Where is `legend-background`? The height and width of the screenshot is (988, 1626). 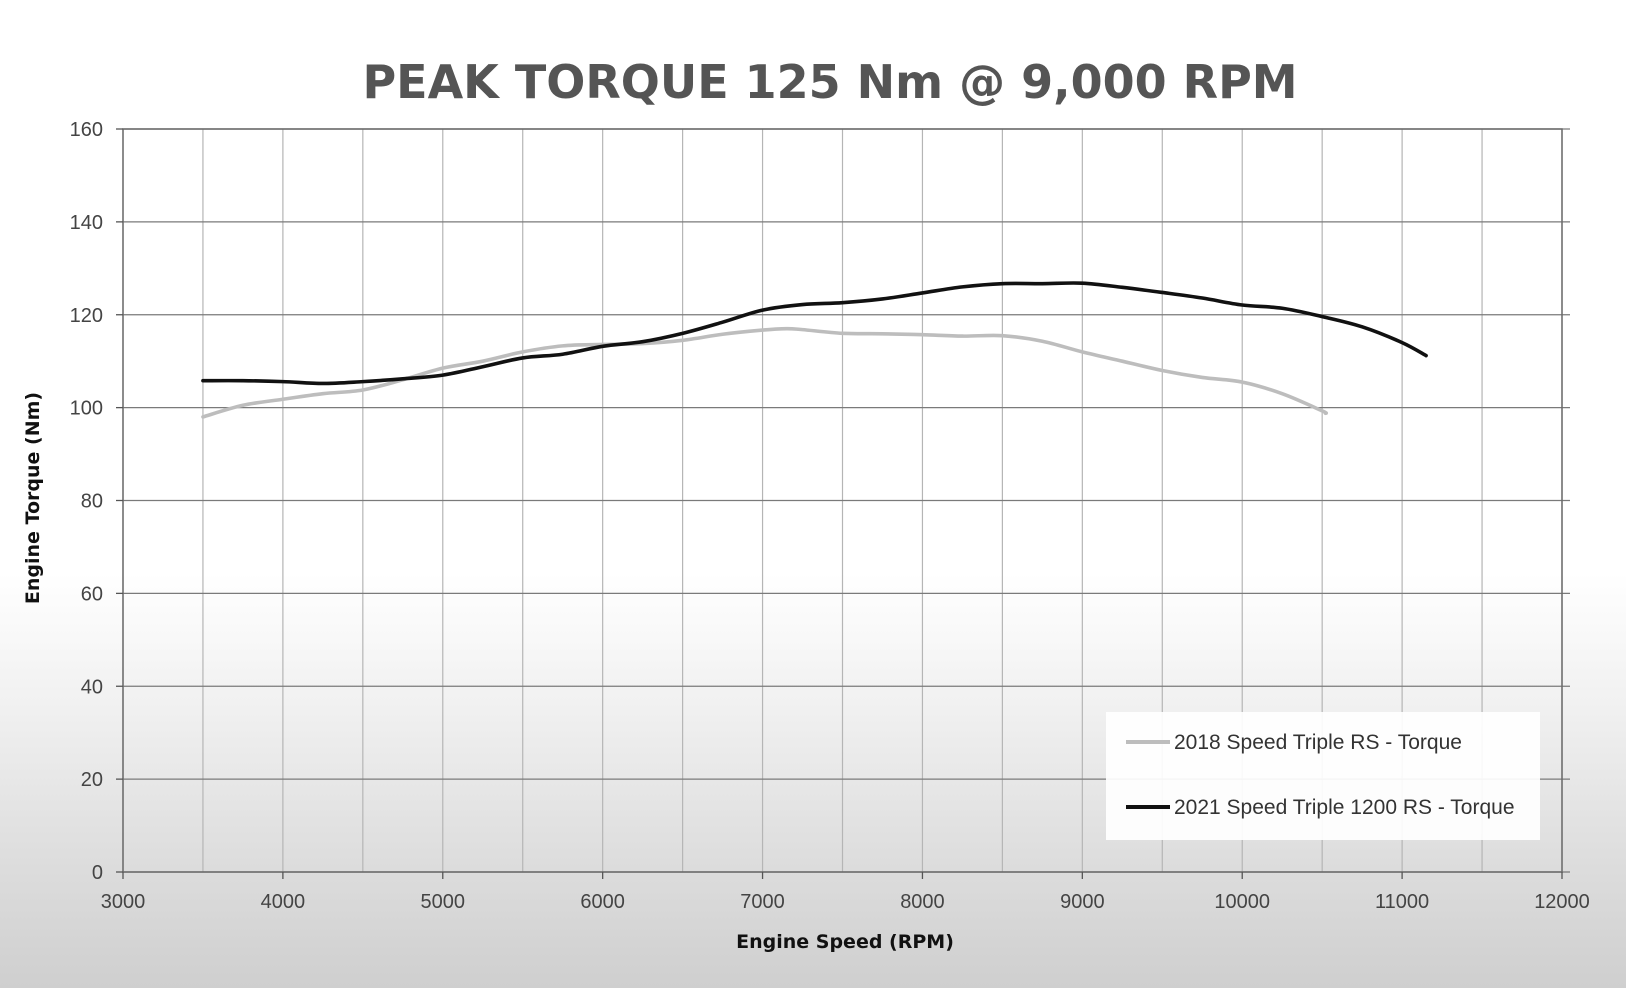
legend-background is located at coordinates (1323, 776).